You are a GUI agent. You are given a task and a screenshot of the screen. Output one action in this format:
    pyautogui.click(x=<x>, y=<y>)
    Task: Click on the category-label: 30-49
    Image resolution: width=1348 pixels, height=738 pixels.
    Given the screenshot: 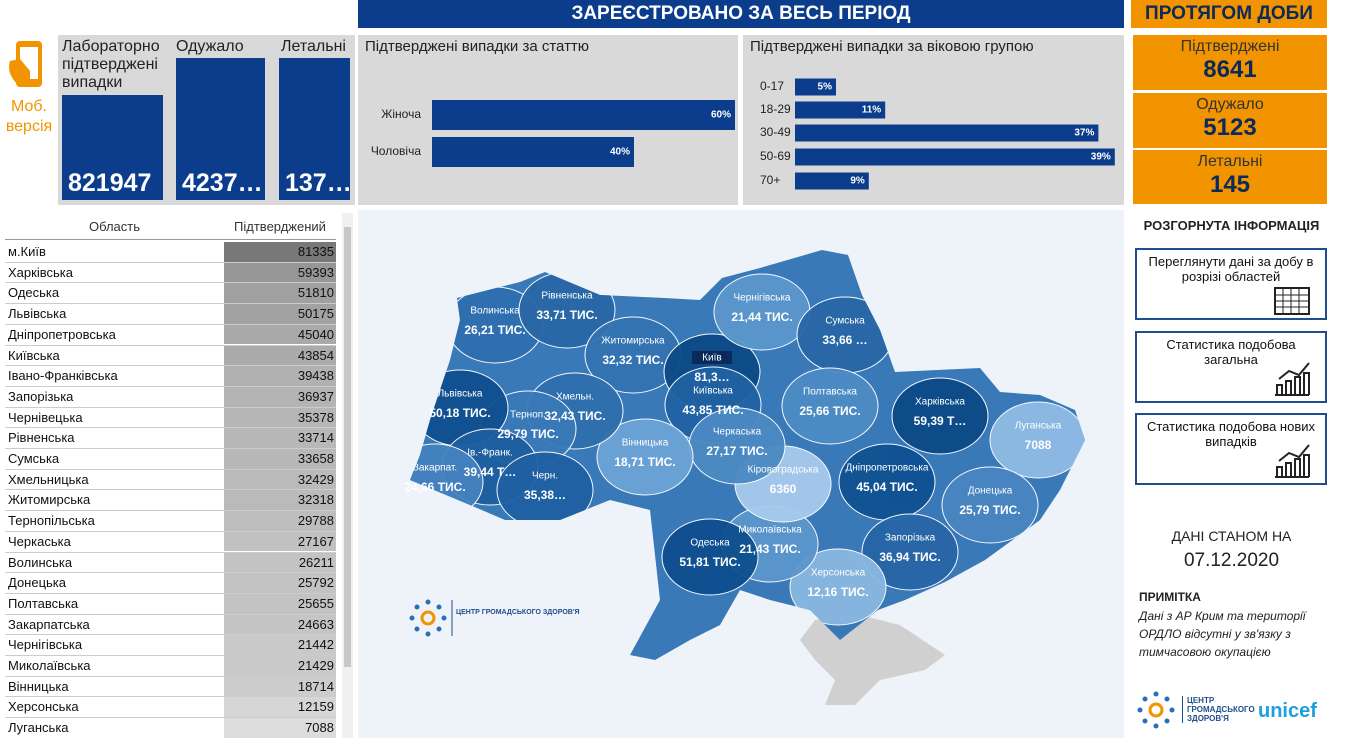 What is the action you would take?
    pyautogui.click(x=775, y=132)
    